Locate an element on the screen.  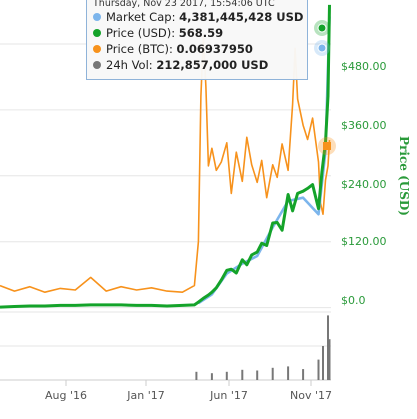
y-axis-label: Price (USD) is located at coordinates (404, 176).